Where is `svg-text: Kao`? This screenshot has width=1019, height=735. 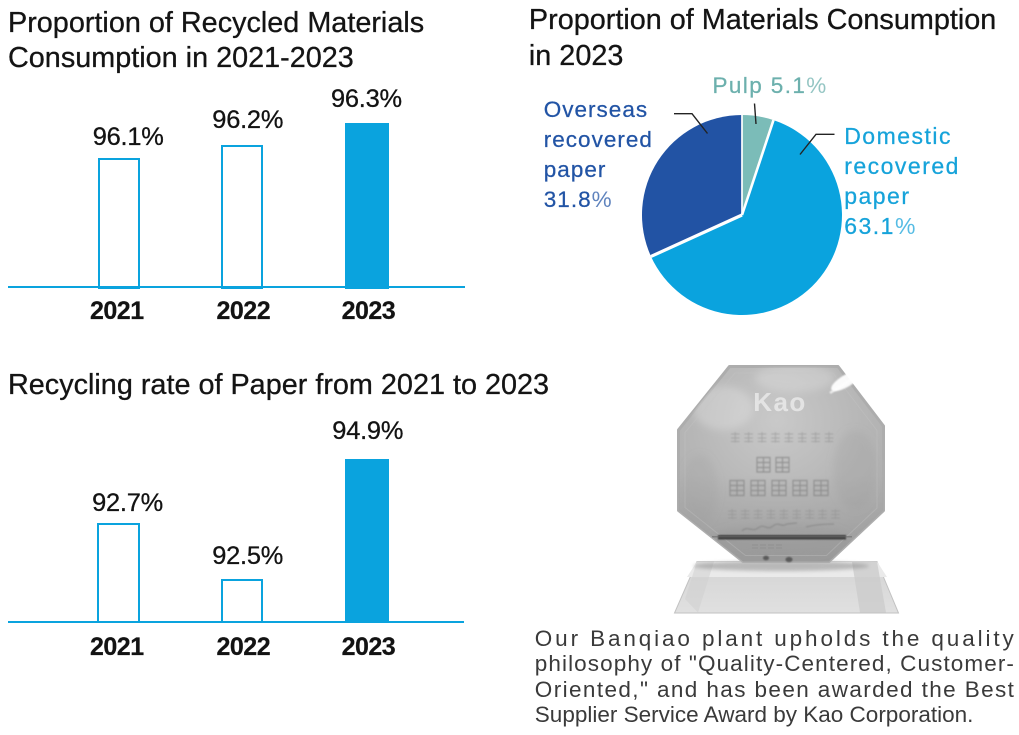
svg-text: Kao is located at coordinates (780, 402).